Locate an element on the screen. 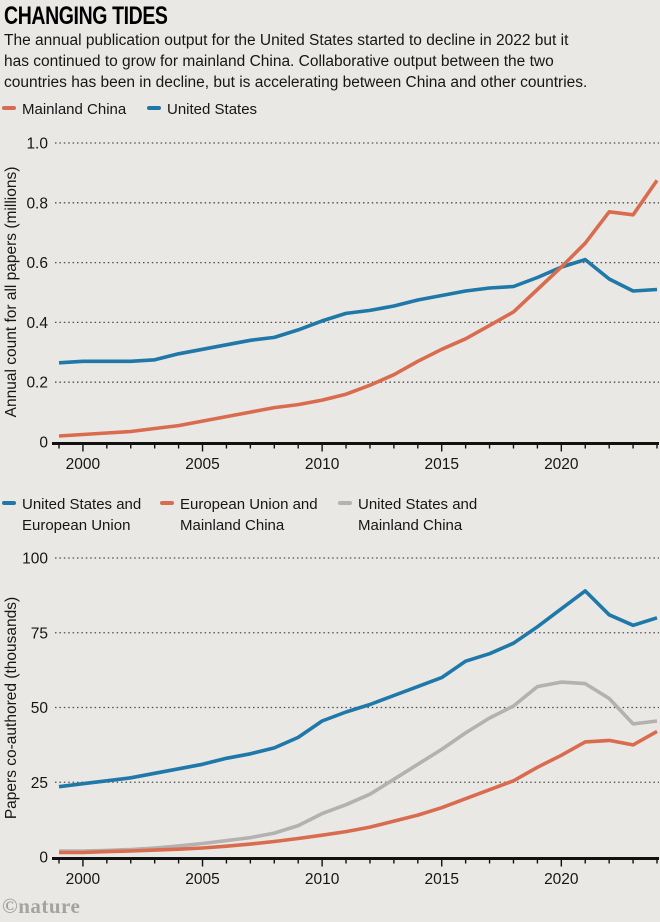 The height and width of the screenshot is (922, 660). y-tick-label: 100 is located at coordinates (35, 559).